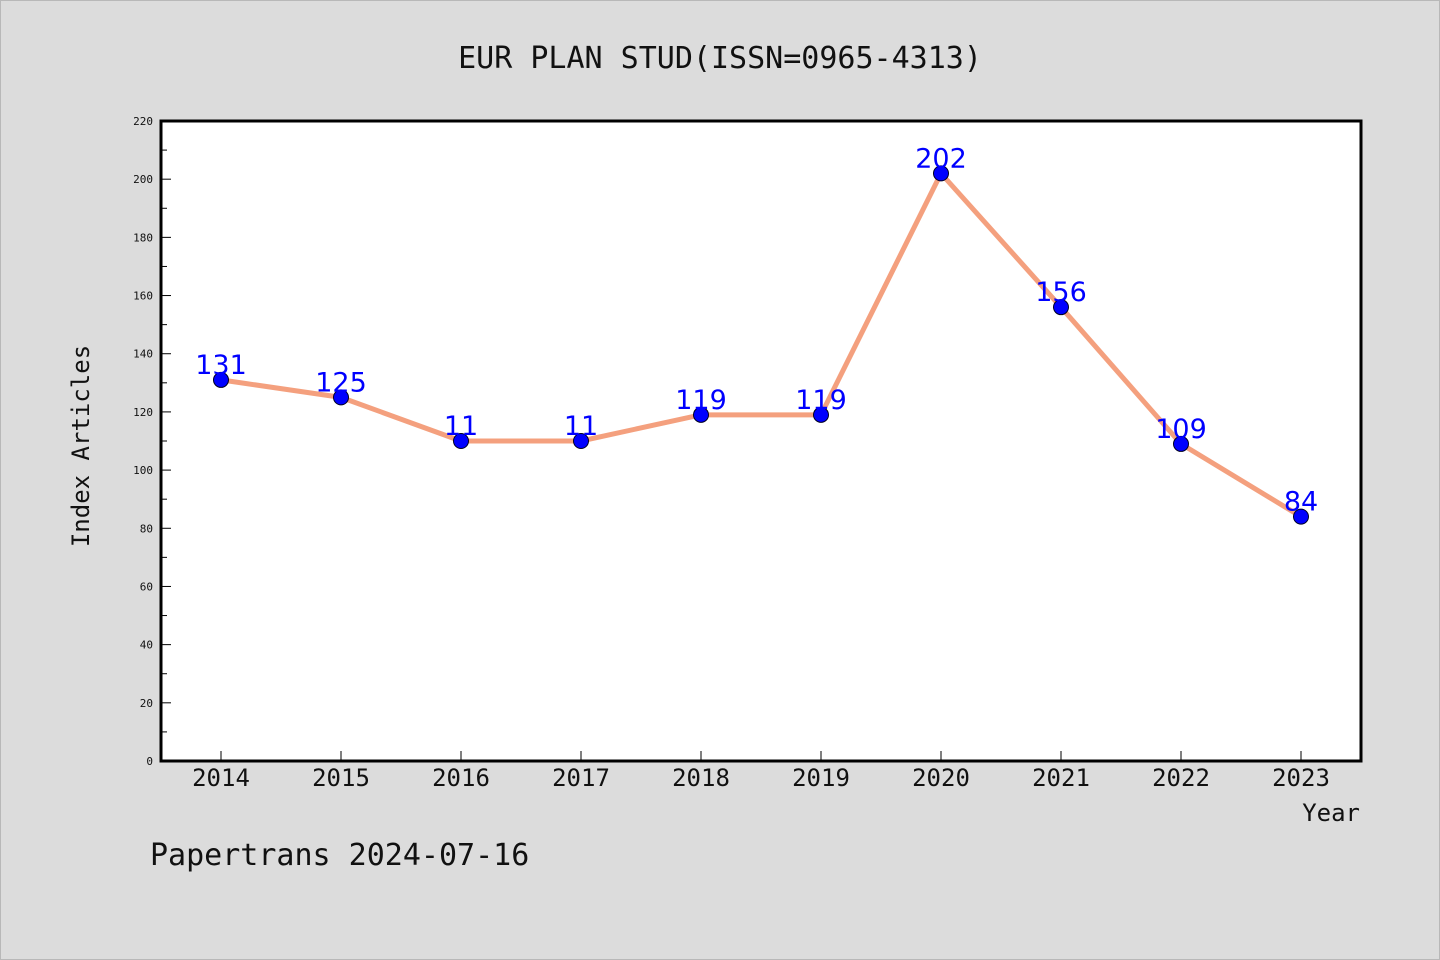 Image resolution: width=1440 pixels, height=960 pixels. What do you see at coordinates (143, 470) in the screenshot?
I see `y-tick-label: 100` at bounding box center [143, 470].